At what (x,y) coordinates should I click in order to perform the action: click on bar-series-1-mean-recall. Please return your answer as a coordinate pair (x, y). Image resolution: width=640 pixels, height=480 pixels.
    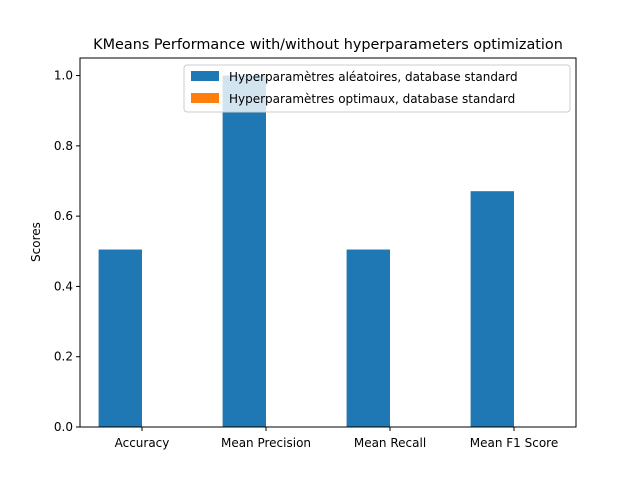
    Looking at the image, I should click on (368, 338).